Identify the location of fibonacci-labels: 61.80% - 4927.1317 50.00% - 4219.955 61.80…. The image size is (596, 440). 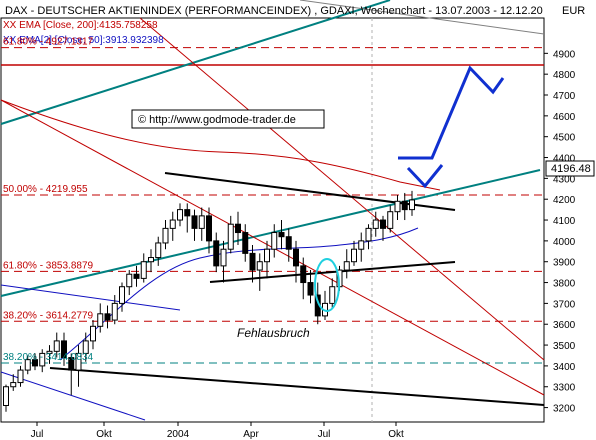
(48, 200).